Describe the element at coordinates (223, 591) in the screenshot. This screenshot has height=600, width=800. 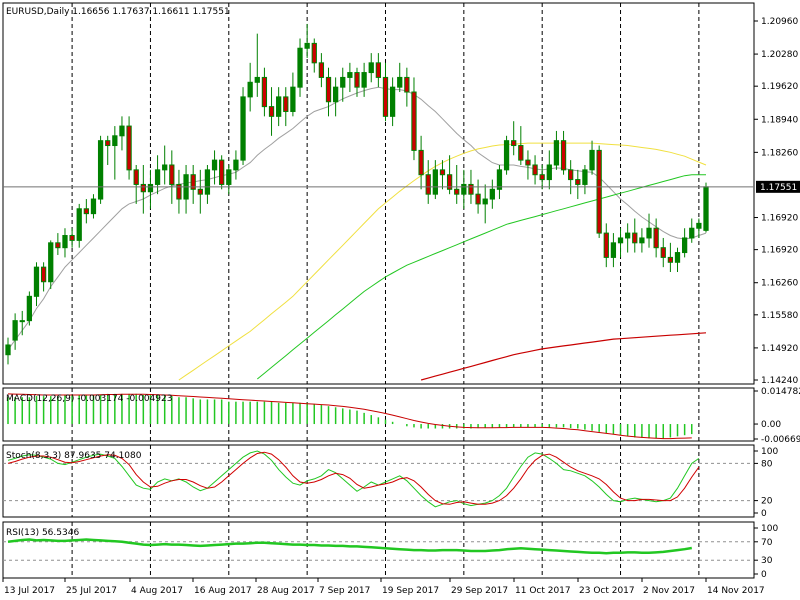
I see `x-tick-label: 16 Aug 2017` at that location.